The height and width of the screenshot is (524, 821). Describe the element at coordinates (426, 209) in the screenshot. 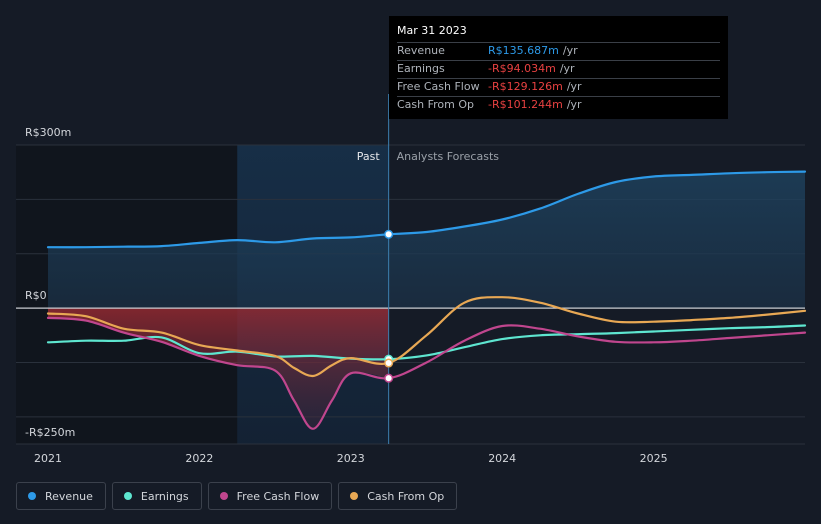

I see `revenue-line` at that location.